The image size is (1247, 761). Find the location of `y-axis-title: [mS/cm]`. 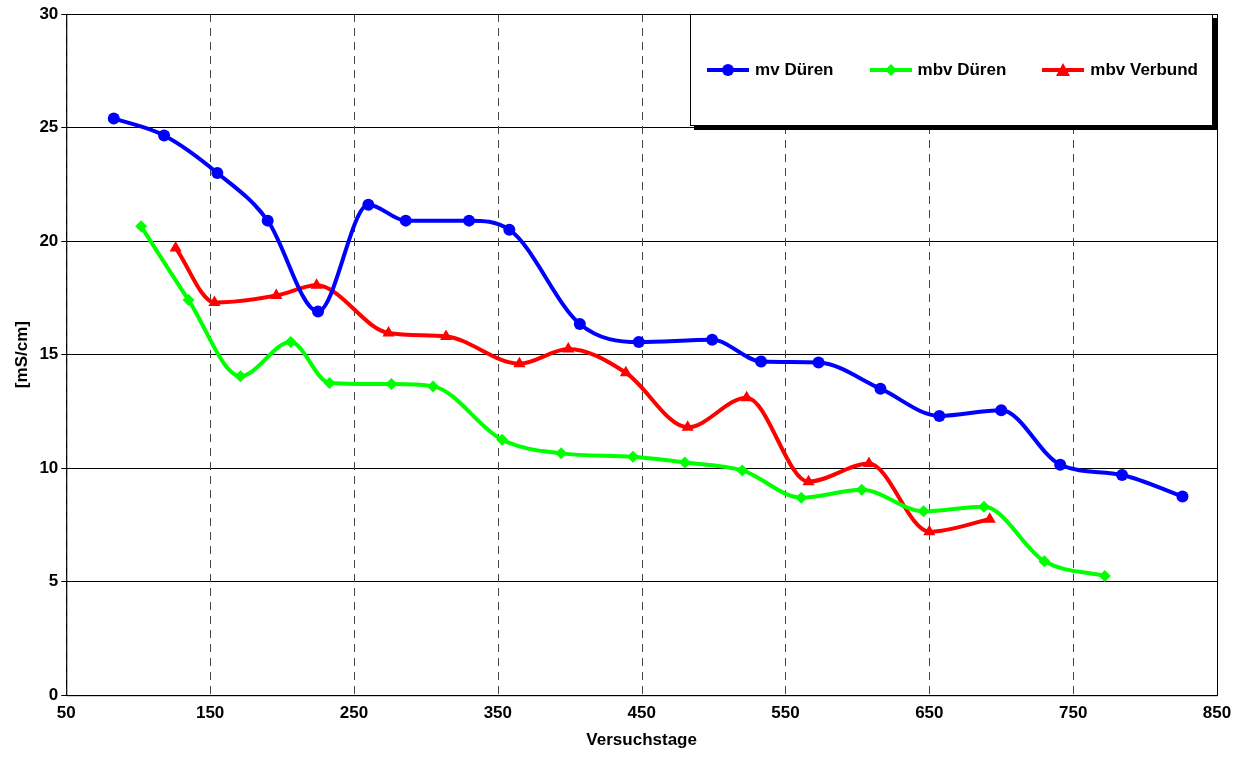

y-axis-title: [mS/cm] is located at coordinates (21, 355).